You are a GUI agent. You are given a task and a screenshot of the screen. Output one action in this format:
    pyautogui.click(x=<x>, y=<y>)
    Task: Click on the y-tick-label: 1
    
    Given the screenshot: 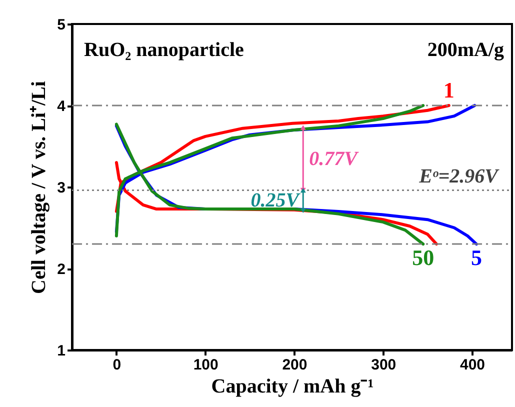 What is the action you would take?
    pyautogui.click(x=61, y=351)
    